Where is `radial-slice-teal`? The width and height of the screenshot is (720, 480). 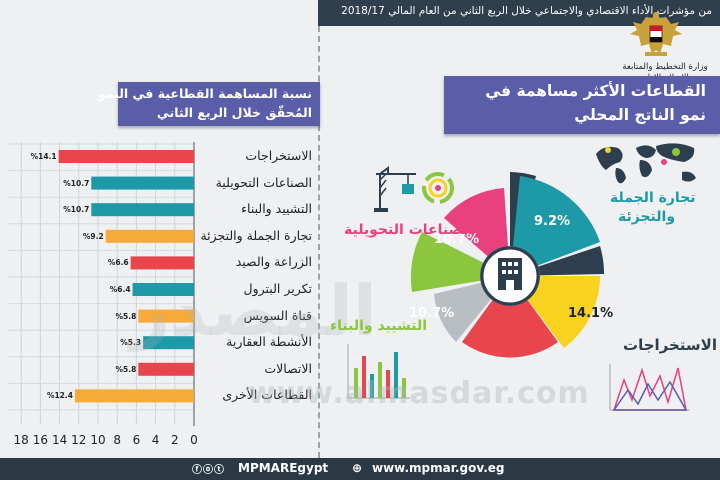
radial-slice-teal is located at coordinates (555, 226).